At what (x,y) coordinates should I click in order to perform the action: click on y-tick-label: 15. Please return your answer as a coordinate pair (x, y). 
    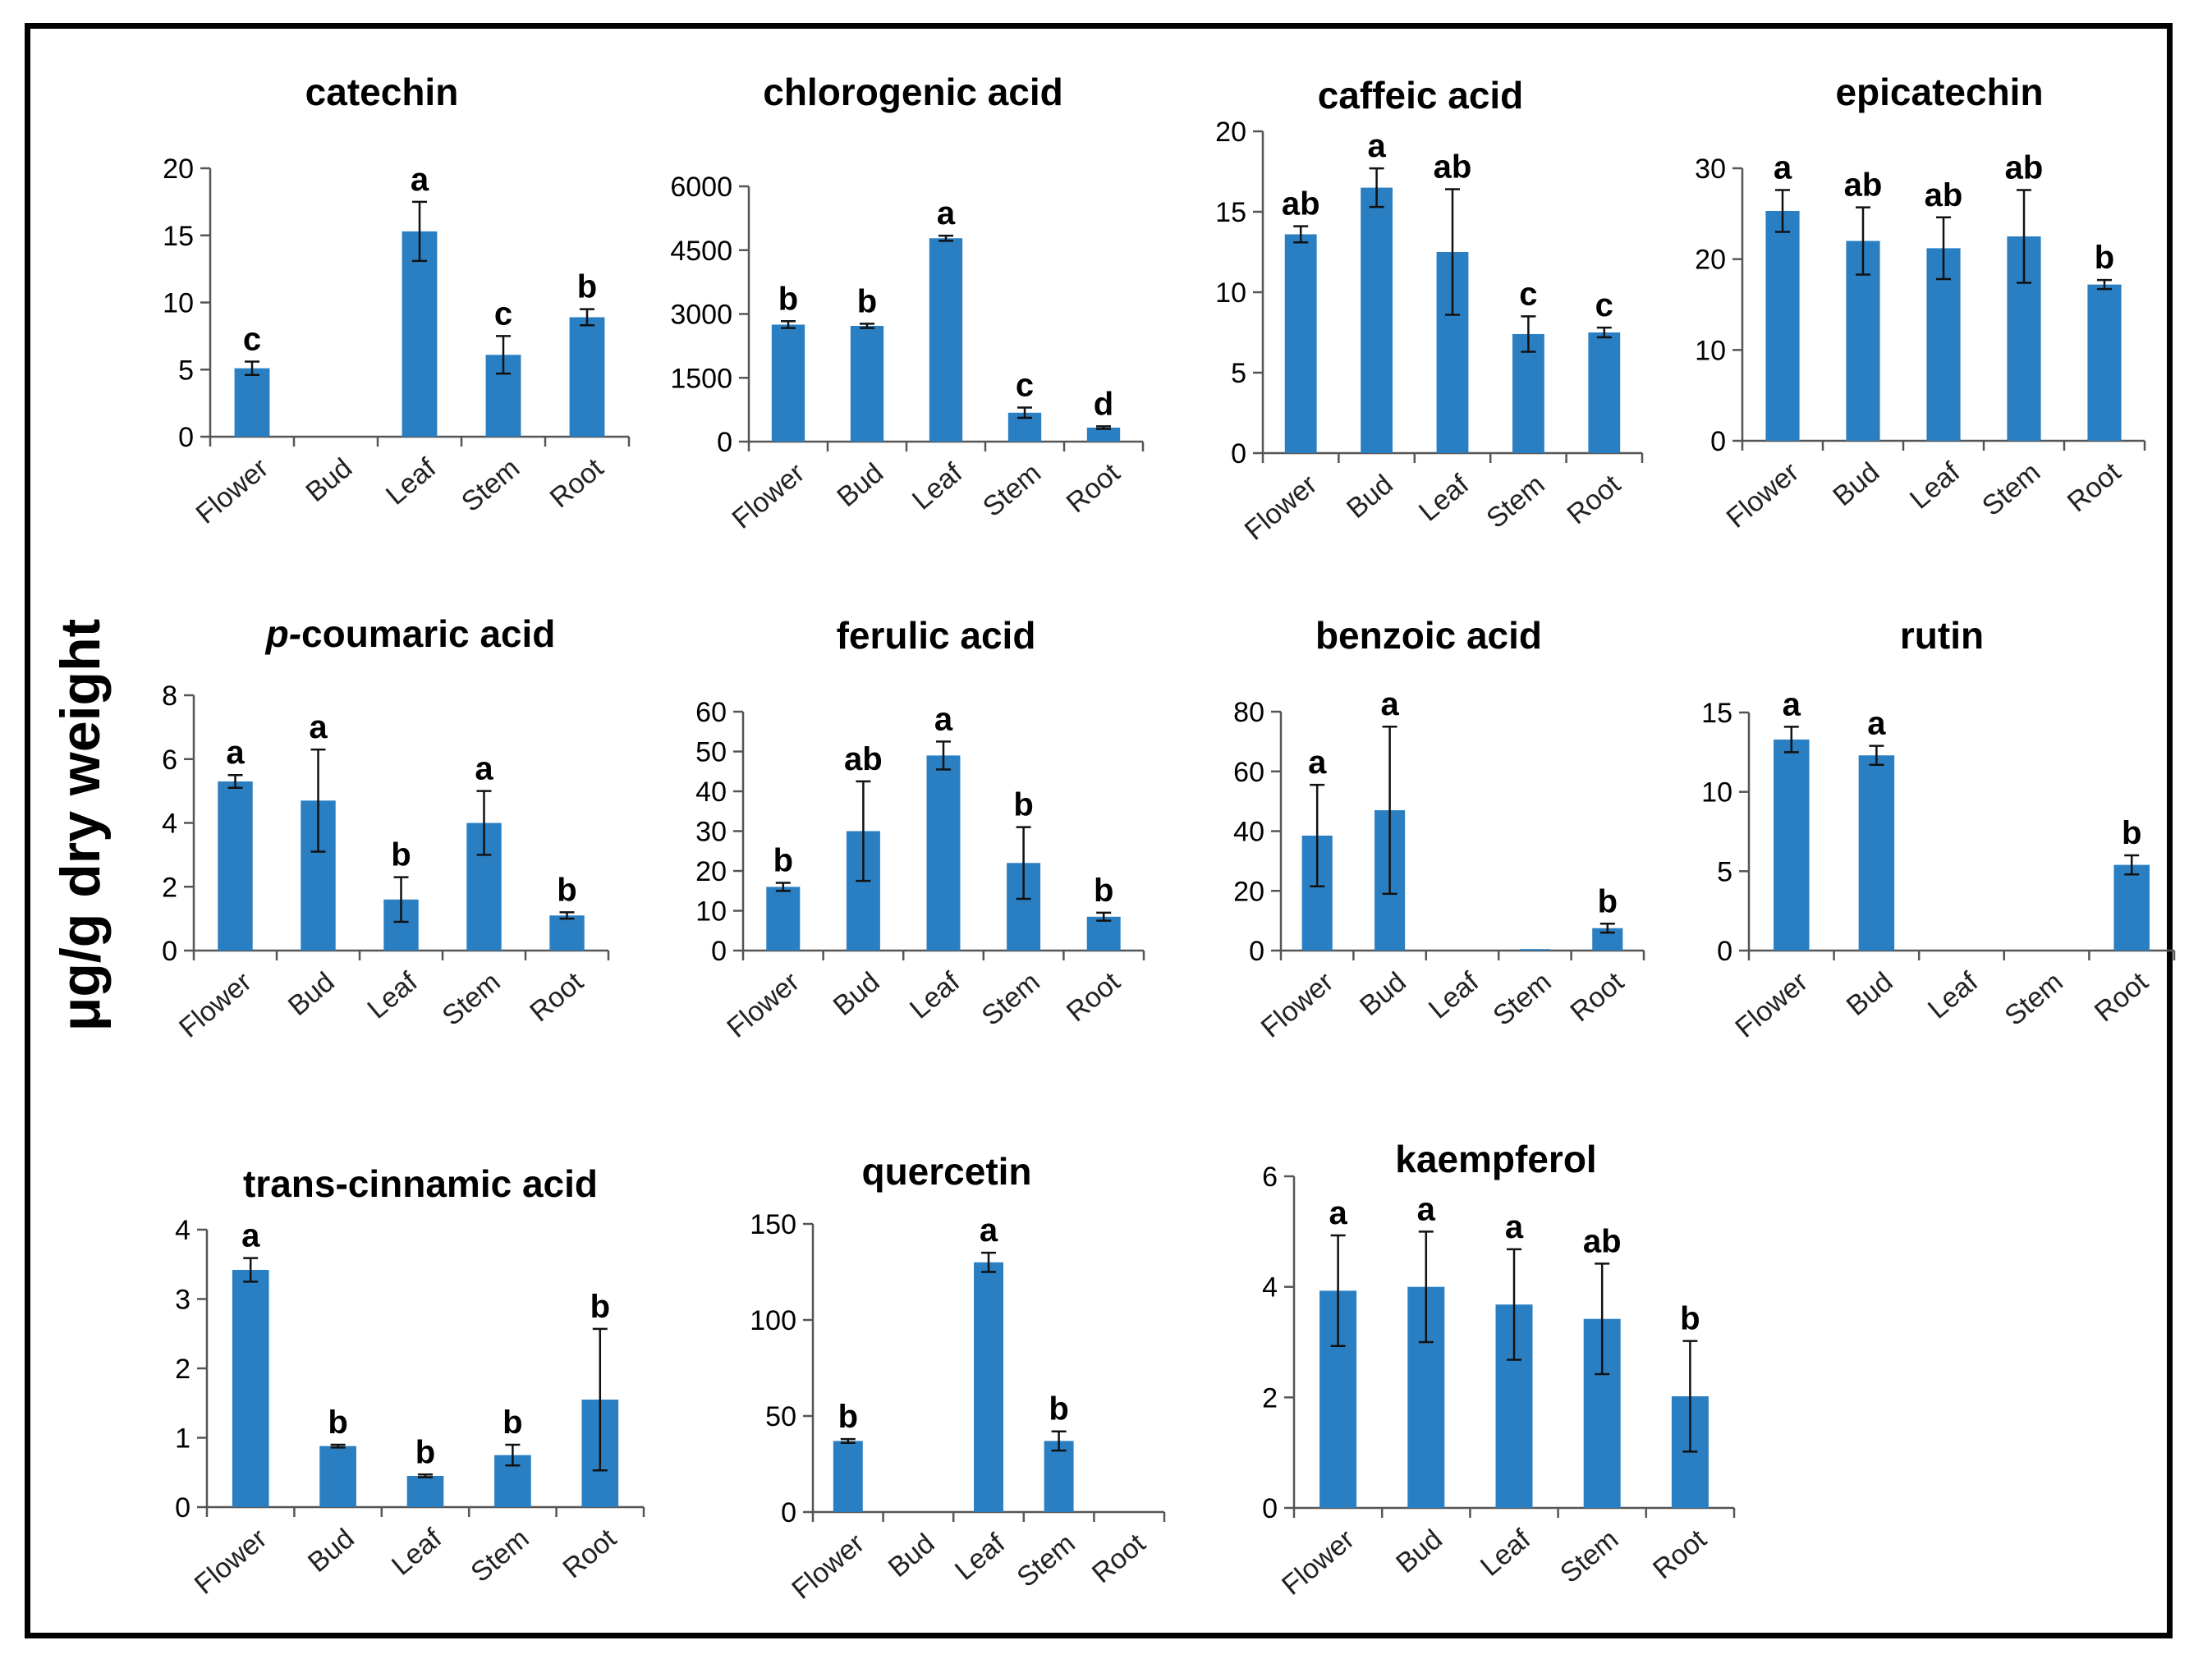
    Looking at the image, I should click on (178, 236).